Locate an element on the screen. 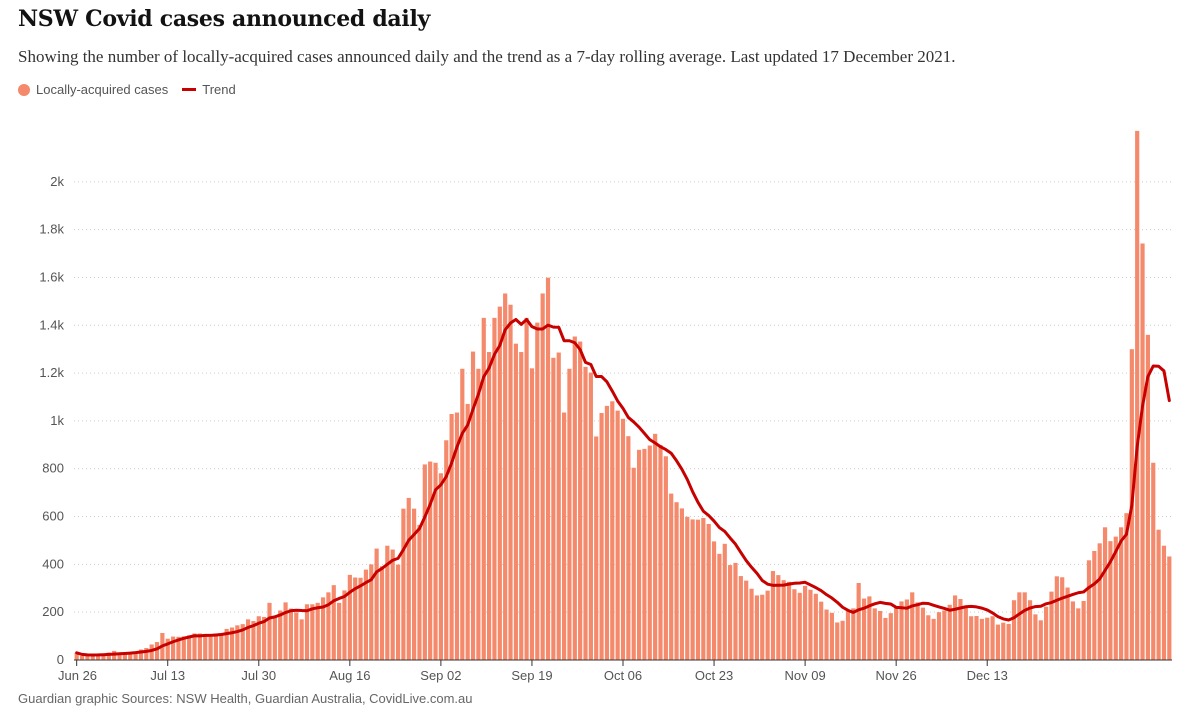 This screenshot has height=720, width=1200. legend-swatch-cases is located at coordinates (24, 89).